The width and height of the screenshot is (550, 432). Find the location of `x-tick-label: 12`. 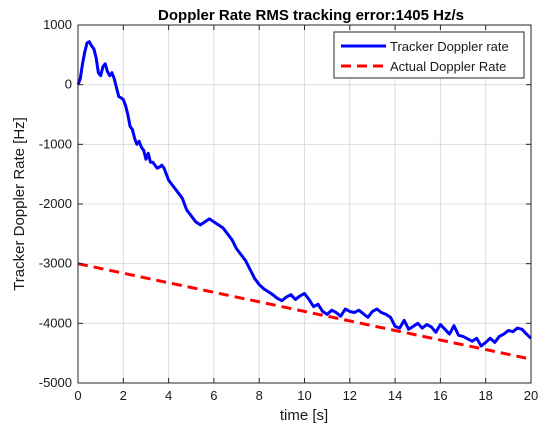

x-tick-label: 12 is located at coordinates (350, 395).